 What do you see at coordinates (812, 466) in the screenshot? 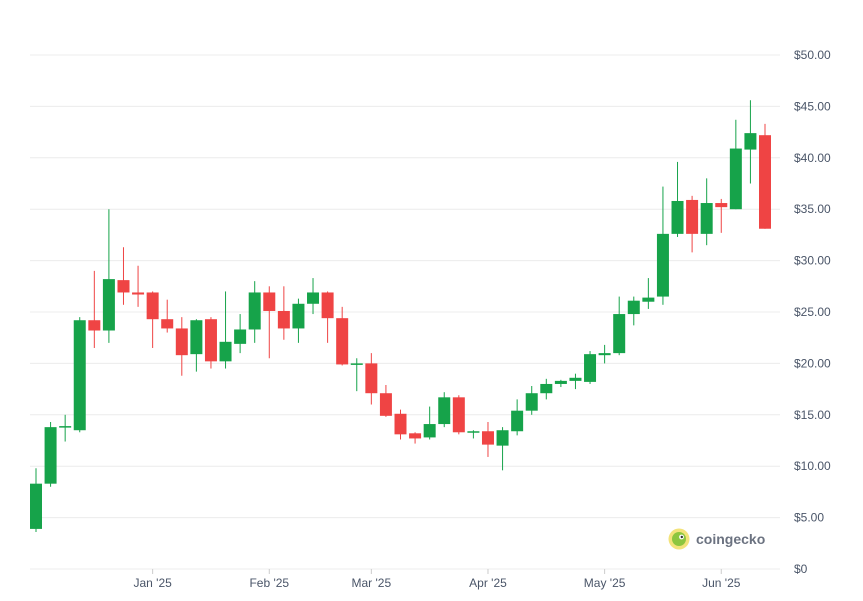
I see `y-tick-label: $10.00` at bounding box center [812, 466].